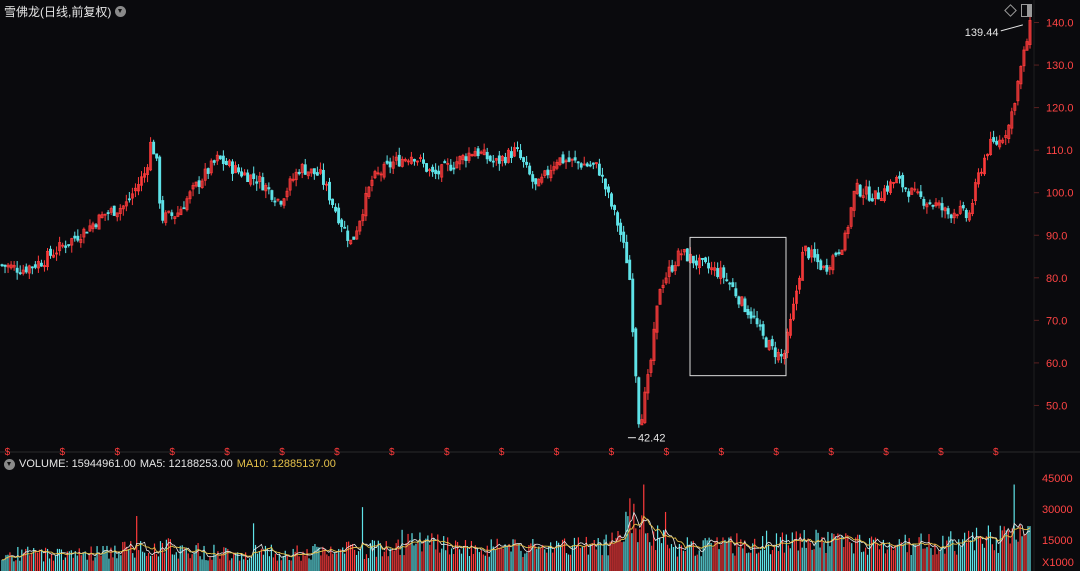 The image size is (1080, 571). I want to click on panel-toggle-icon, so click(1026, 10).